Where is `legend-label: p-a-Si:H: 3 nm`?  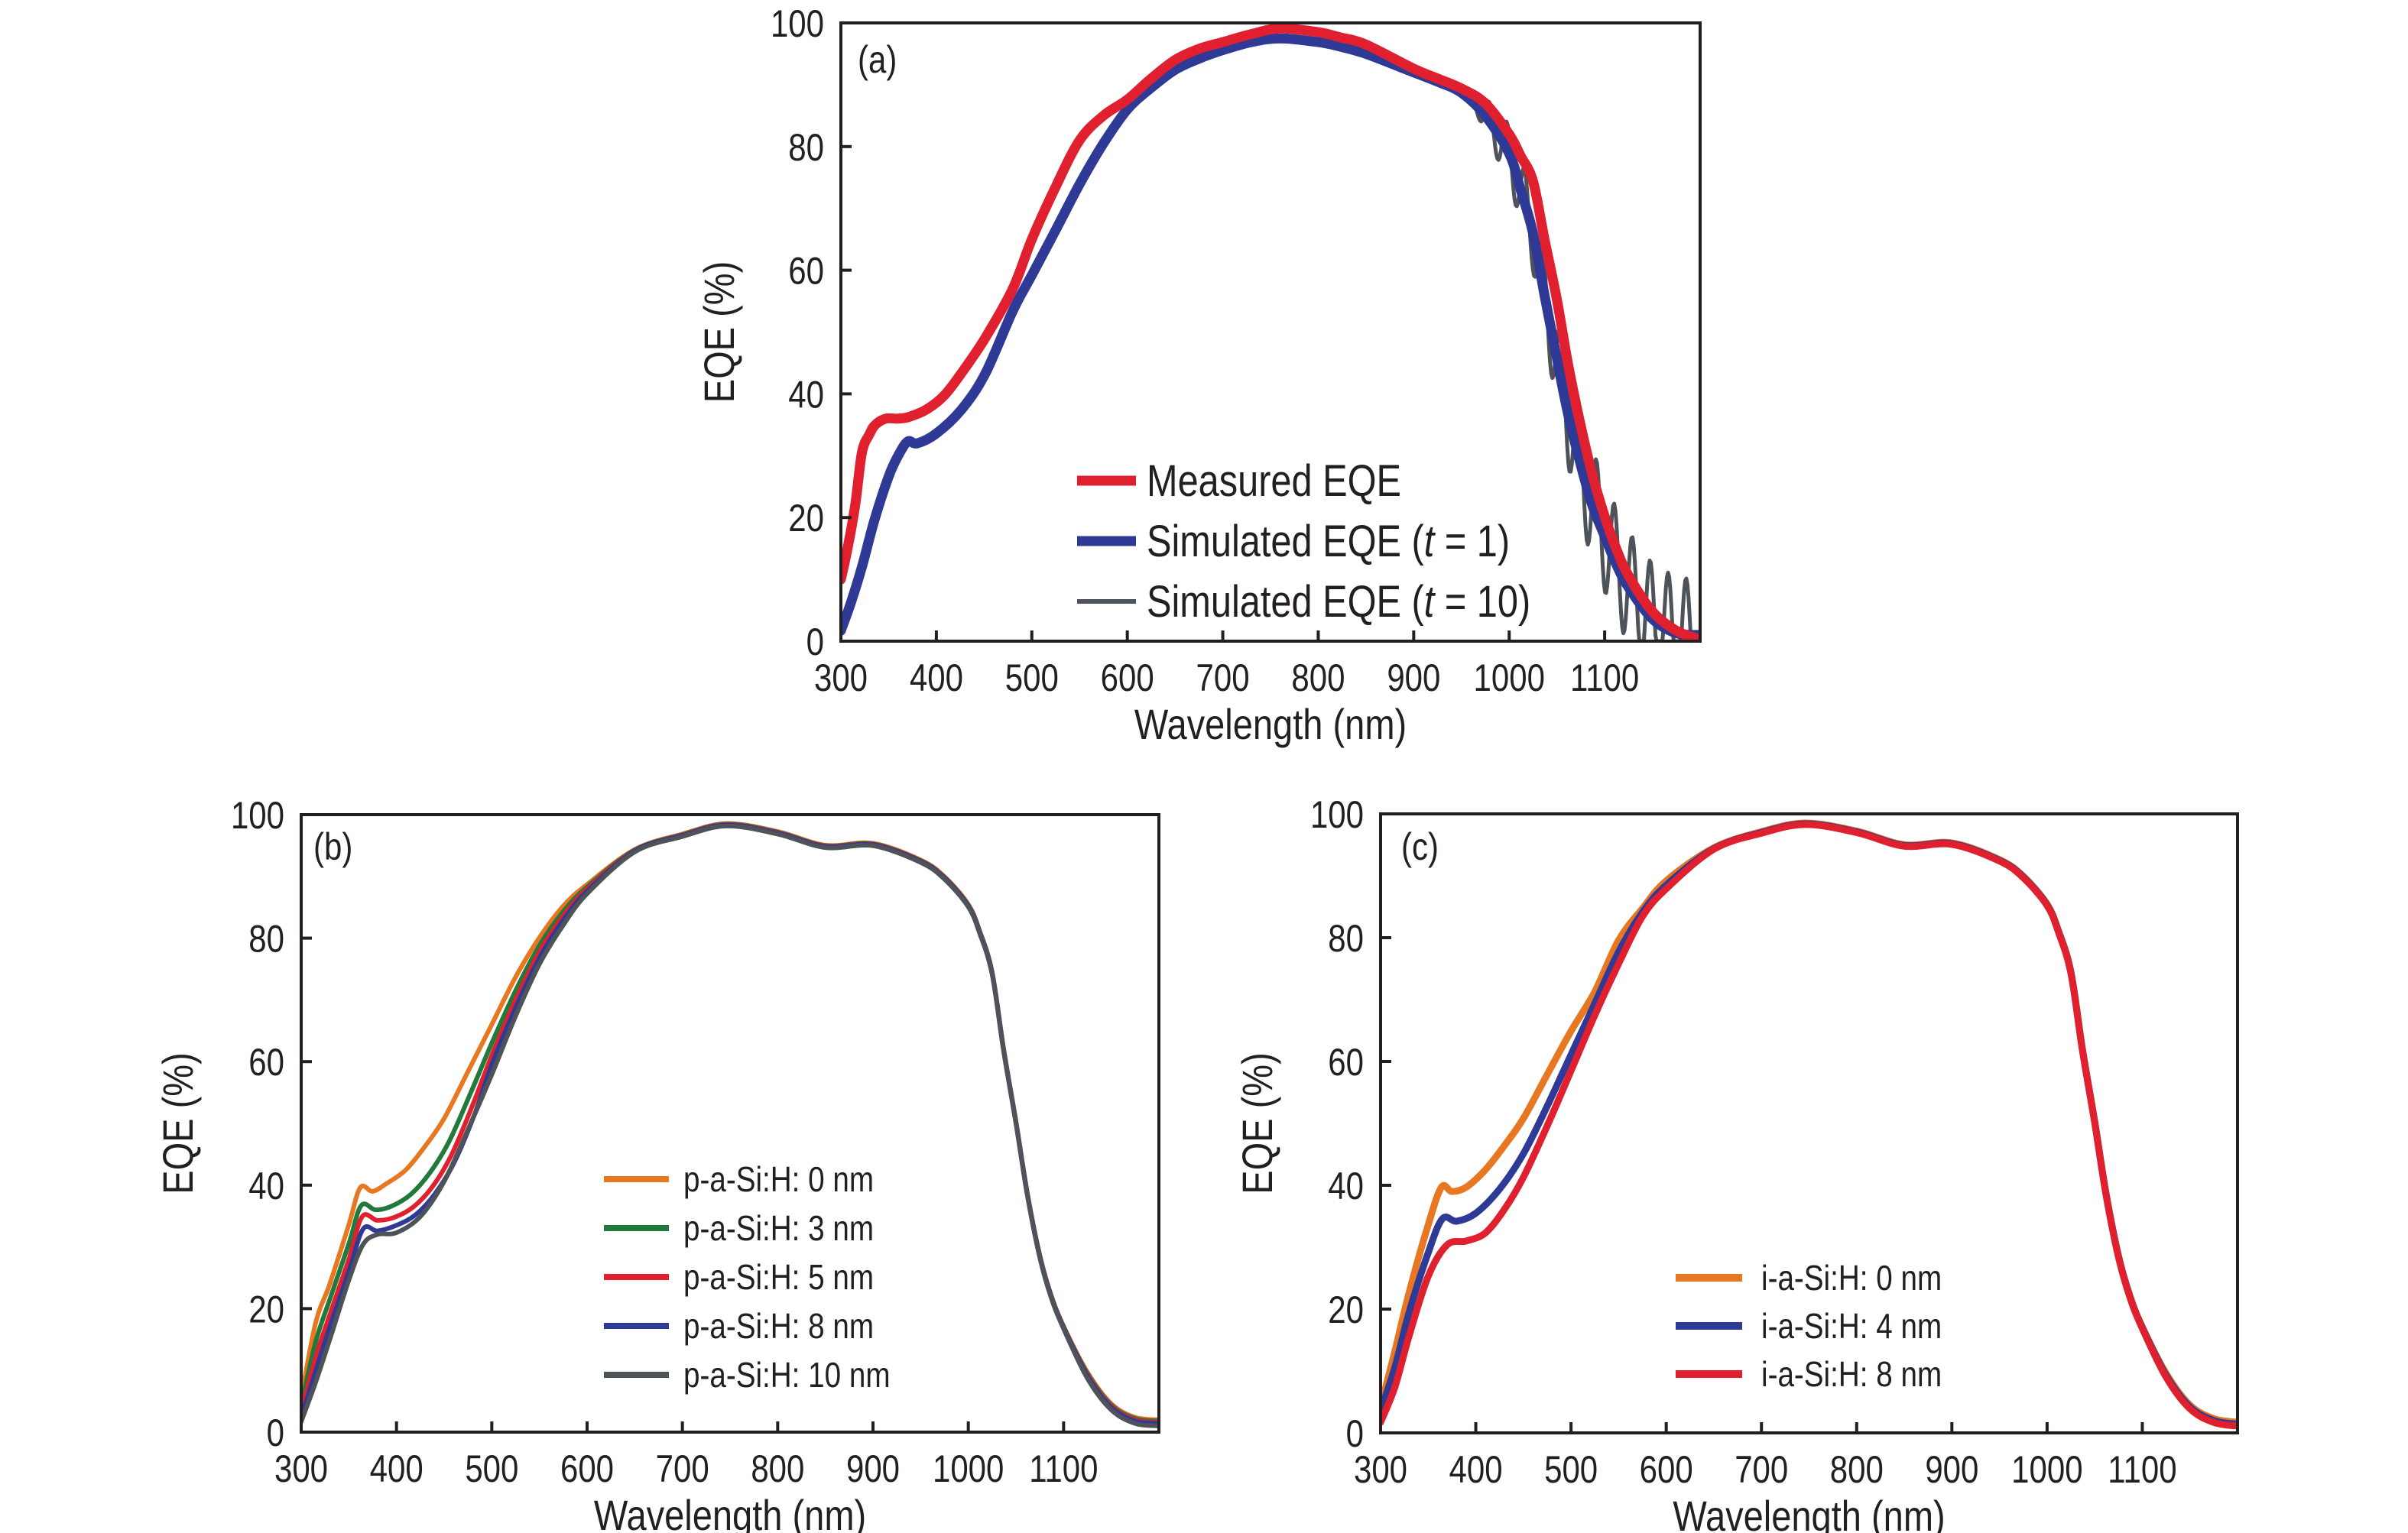 legend-label: p-a-Si:H: 3 nm is located at coordinates (779, 1228).